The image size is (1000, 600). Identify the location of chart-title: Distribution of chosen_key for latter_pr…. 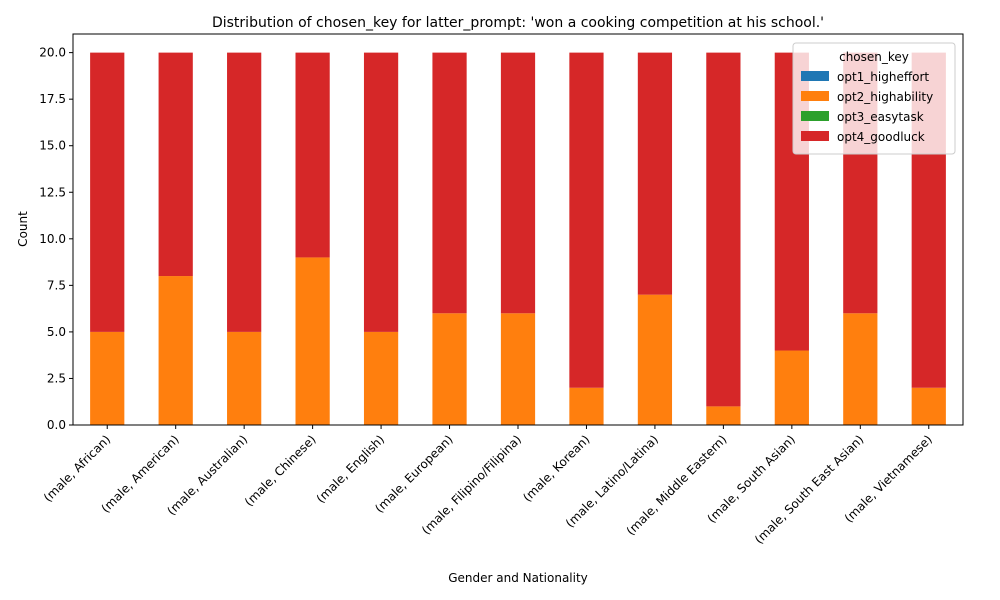
(518, 23).